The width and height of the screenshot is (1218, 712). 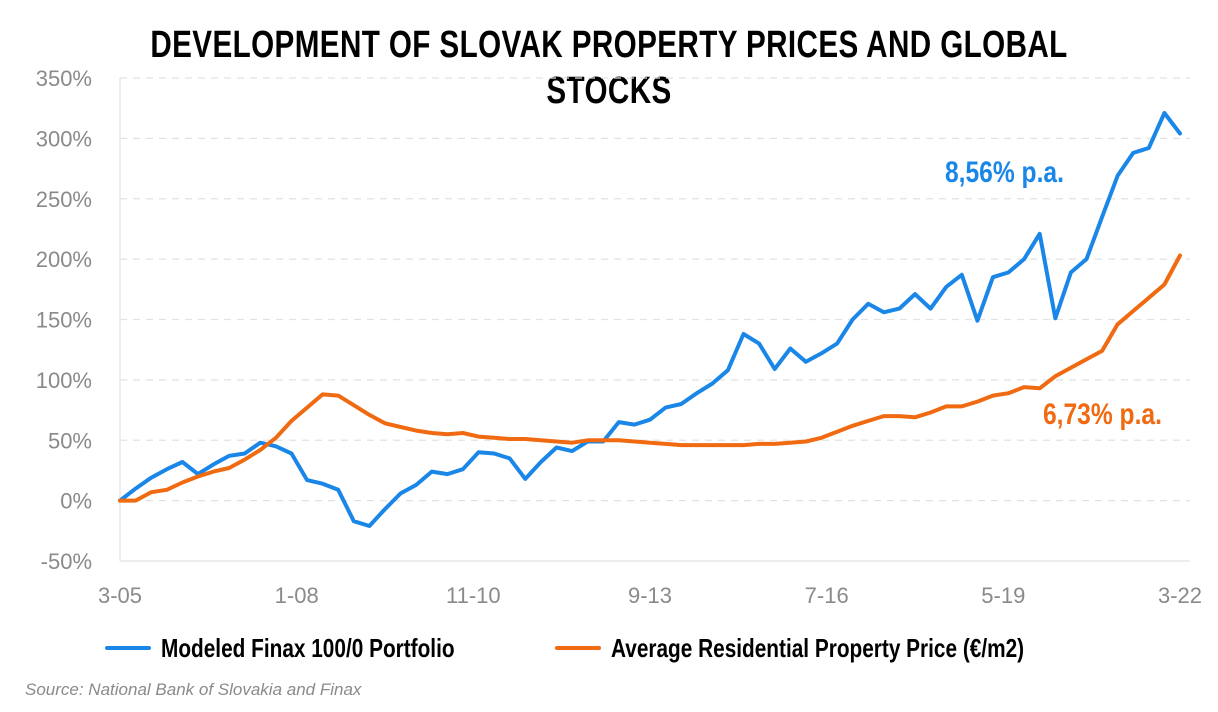 What do you see at coordinates (120, 595) in the screenshot?
I see `x-tick-label: 3-05` at bounding box center [120, 595].